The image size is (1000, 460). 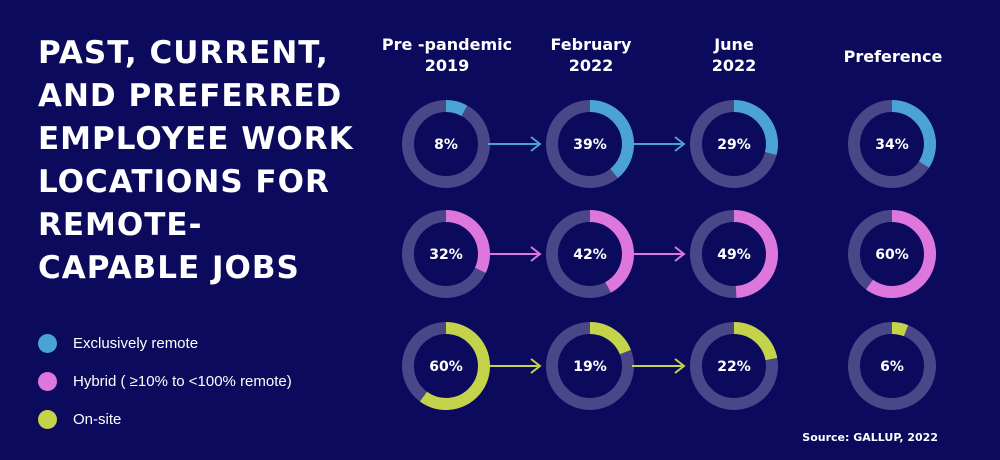 I want to click on donut-value-label: 19%, so click(x=590, y=367).